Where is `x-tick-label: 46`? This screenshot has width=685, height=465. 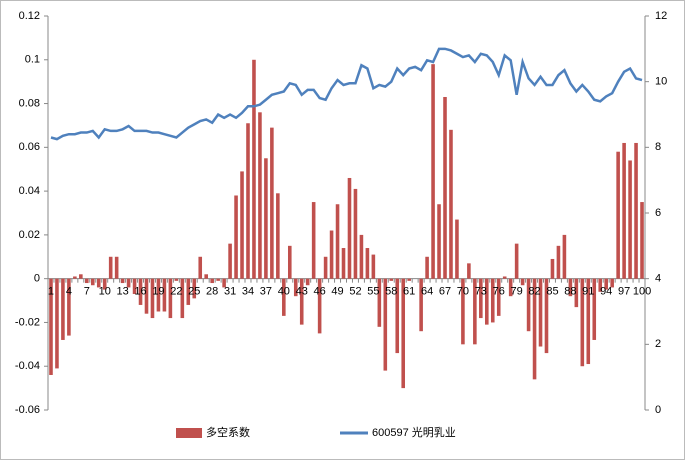
x-tick-label: 46 is located at coordinates (320, 292).